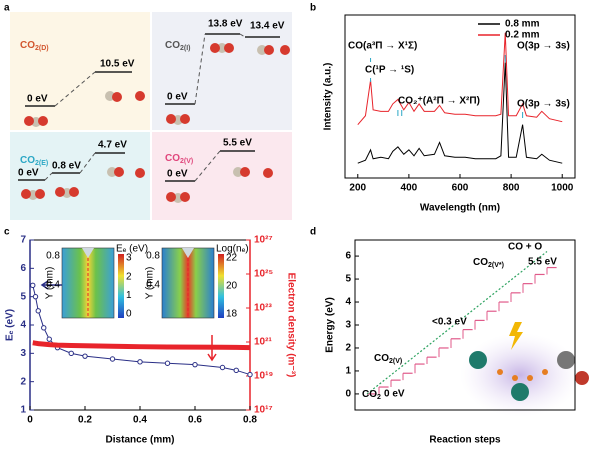  Describe the element at coordinates (394, 394) in the screenshot. I see `annotation: 0 eV` at that location.